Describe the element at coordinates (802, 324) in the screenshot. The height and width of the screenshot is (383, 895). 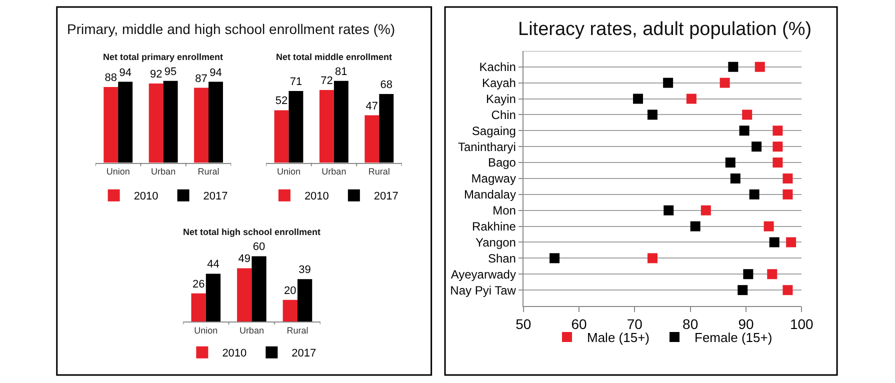
I see `x-tick-label: 100` at that location.